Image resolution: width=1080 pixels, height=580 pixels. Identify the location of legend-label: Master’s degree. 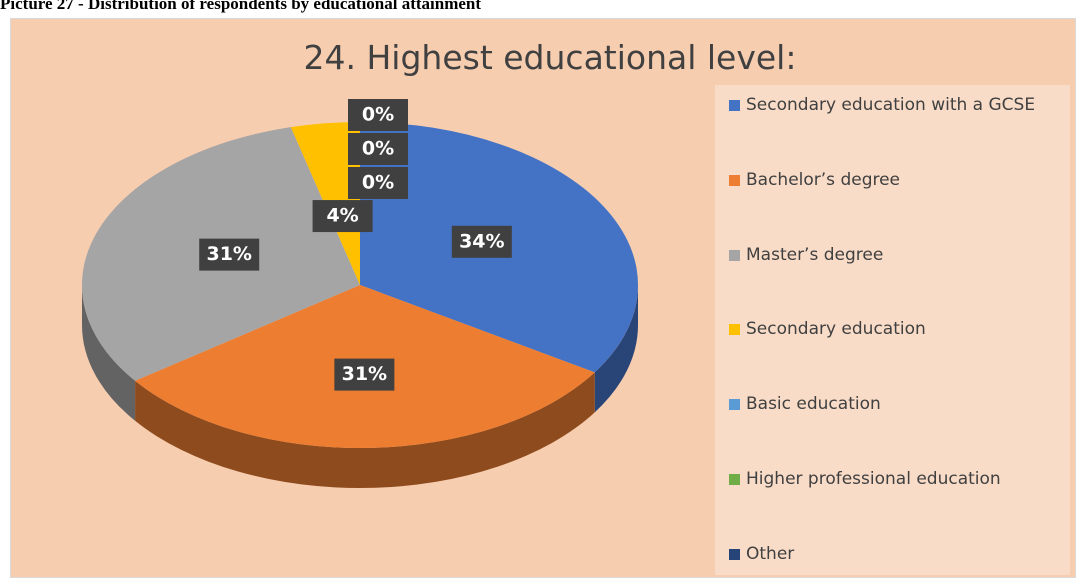
(815, 254).